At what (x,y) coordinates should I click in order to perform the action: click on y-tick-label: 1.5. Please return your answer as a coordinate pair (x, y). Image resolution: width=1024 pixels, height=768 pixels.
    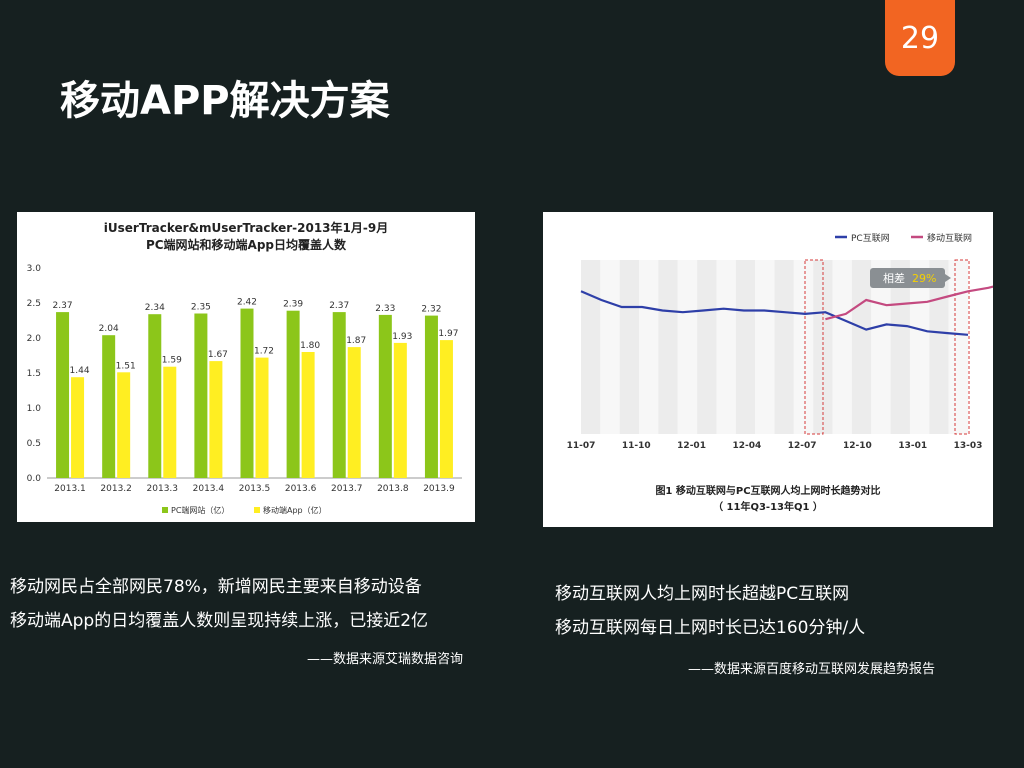
    Looking at the image, I should click on (34, 374).